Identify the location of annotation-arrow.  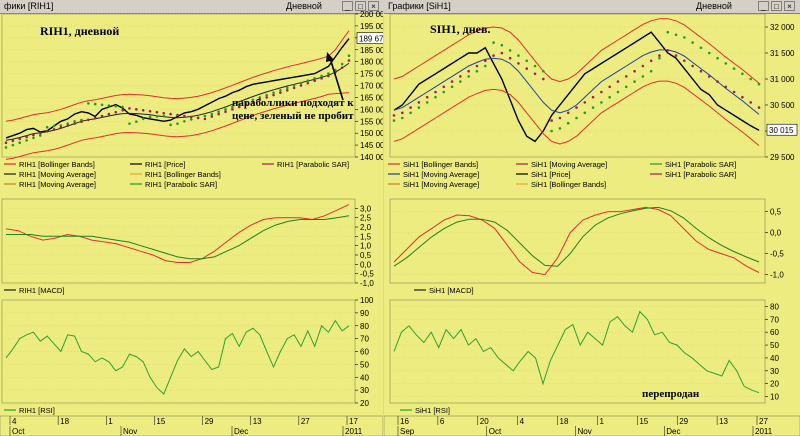
(336, 79).